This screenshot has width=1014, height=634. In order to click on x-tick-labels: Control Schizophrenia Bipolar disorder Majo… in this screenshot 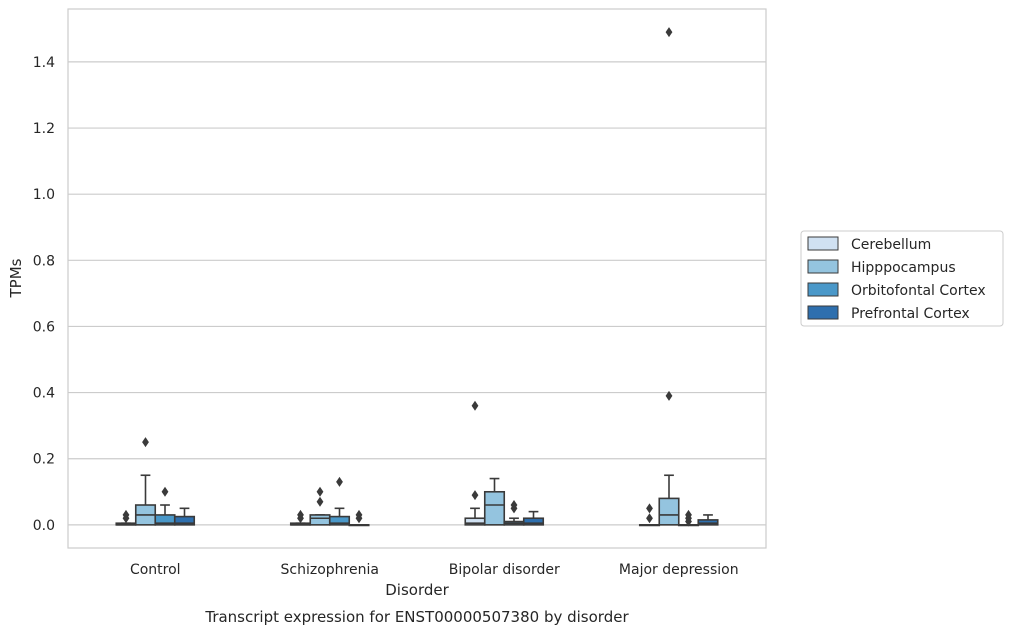, I will do `click(434, 570)`.